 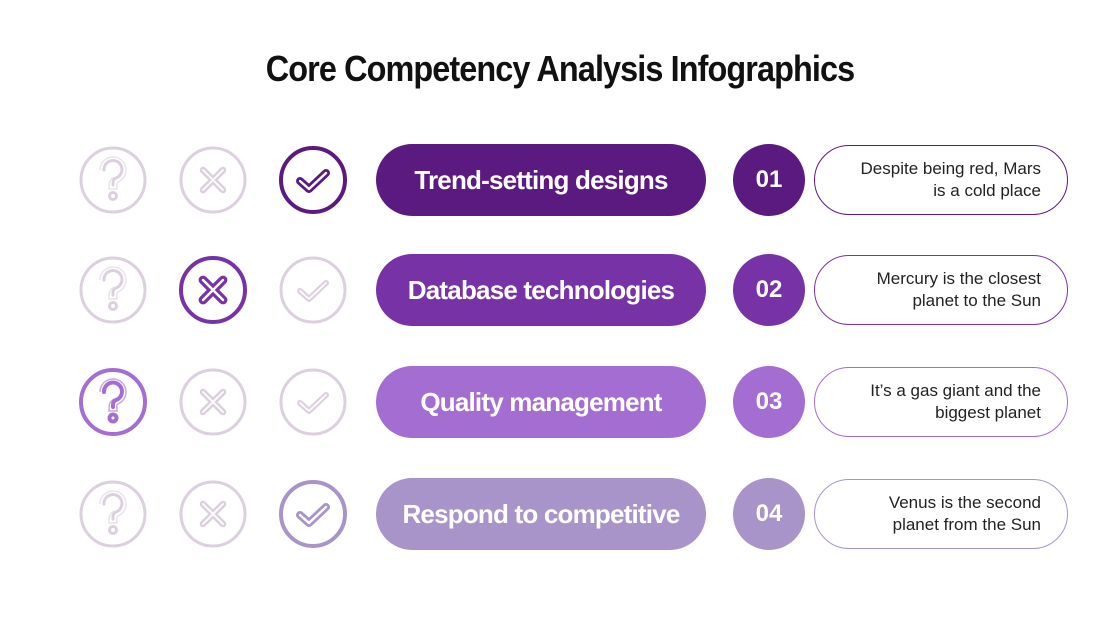 I want to click on row-number: 02, so click(x=769, y=290).